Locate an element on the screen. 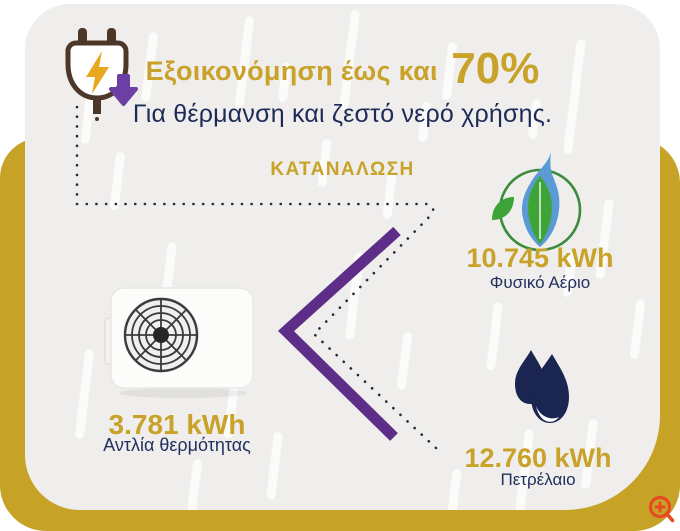 The width and height of the screenshot is (680, 531). down-arrow-icon is located at coordinates (123, 90).